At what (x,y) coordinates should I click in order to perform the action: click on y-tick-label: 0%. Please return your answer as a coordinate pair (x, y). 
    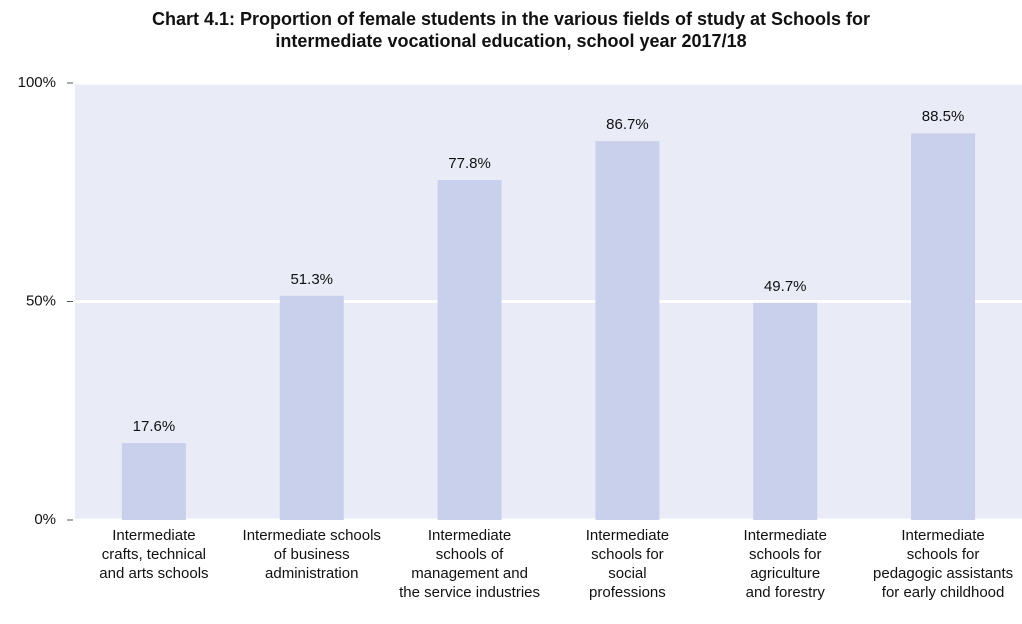
    Looking at the image, I should click on (45, 519).